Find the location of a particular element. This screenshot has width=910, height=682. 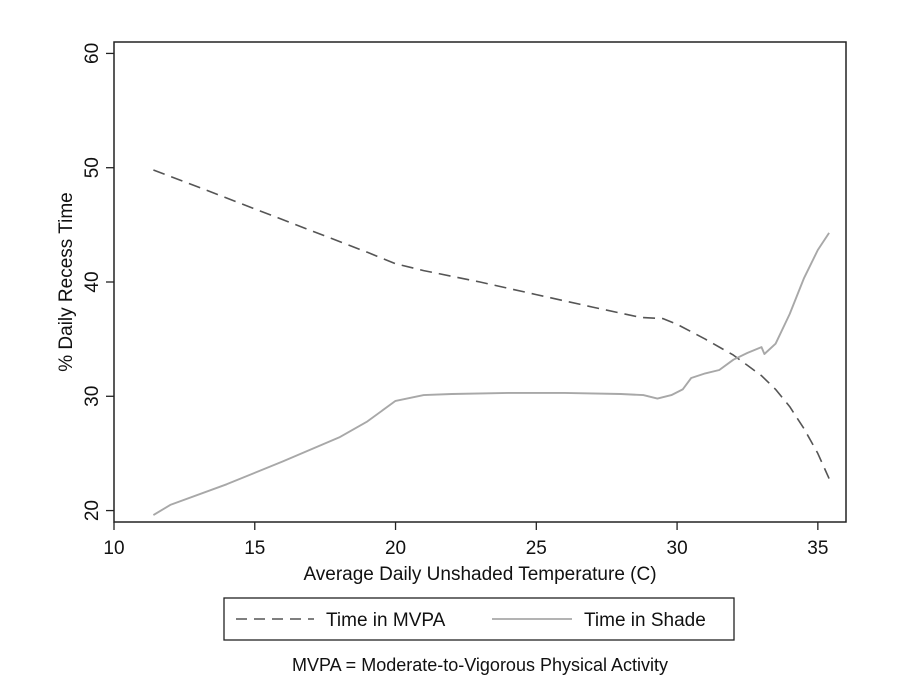

legend-label-shade: Time in Shade is located at coordinates (645, 620).